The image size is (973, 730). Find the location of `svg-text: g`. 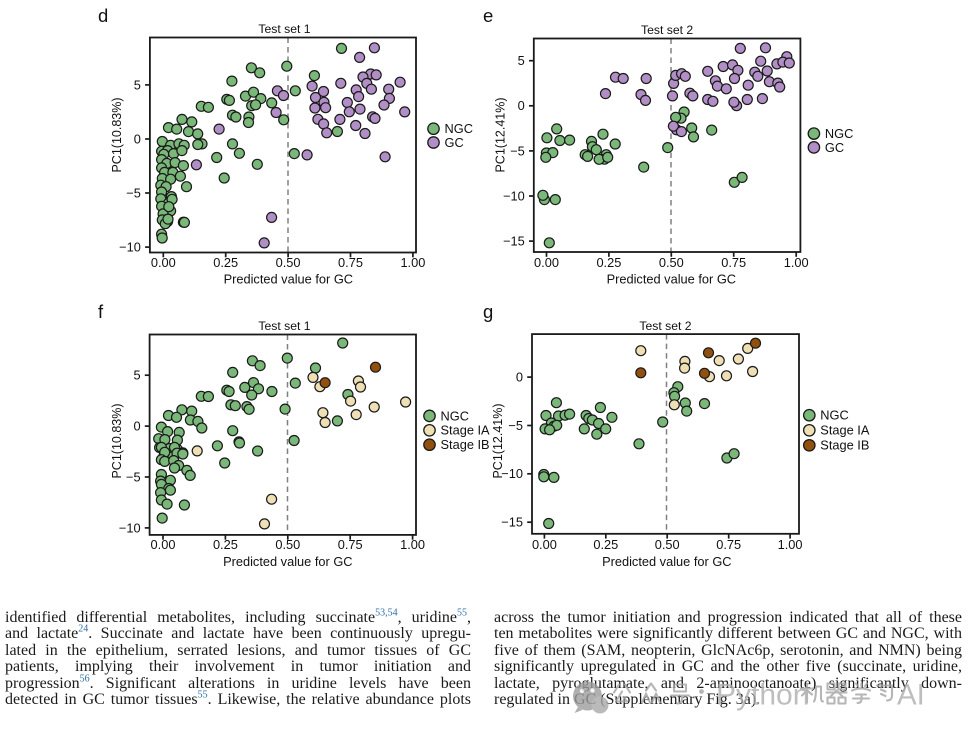

svg-text: g is located at coordinates (488, 311).